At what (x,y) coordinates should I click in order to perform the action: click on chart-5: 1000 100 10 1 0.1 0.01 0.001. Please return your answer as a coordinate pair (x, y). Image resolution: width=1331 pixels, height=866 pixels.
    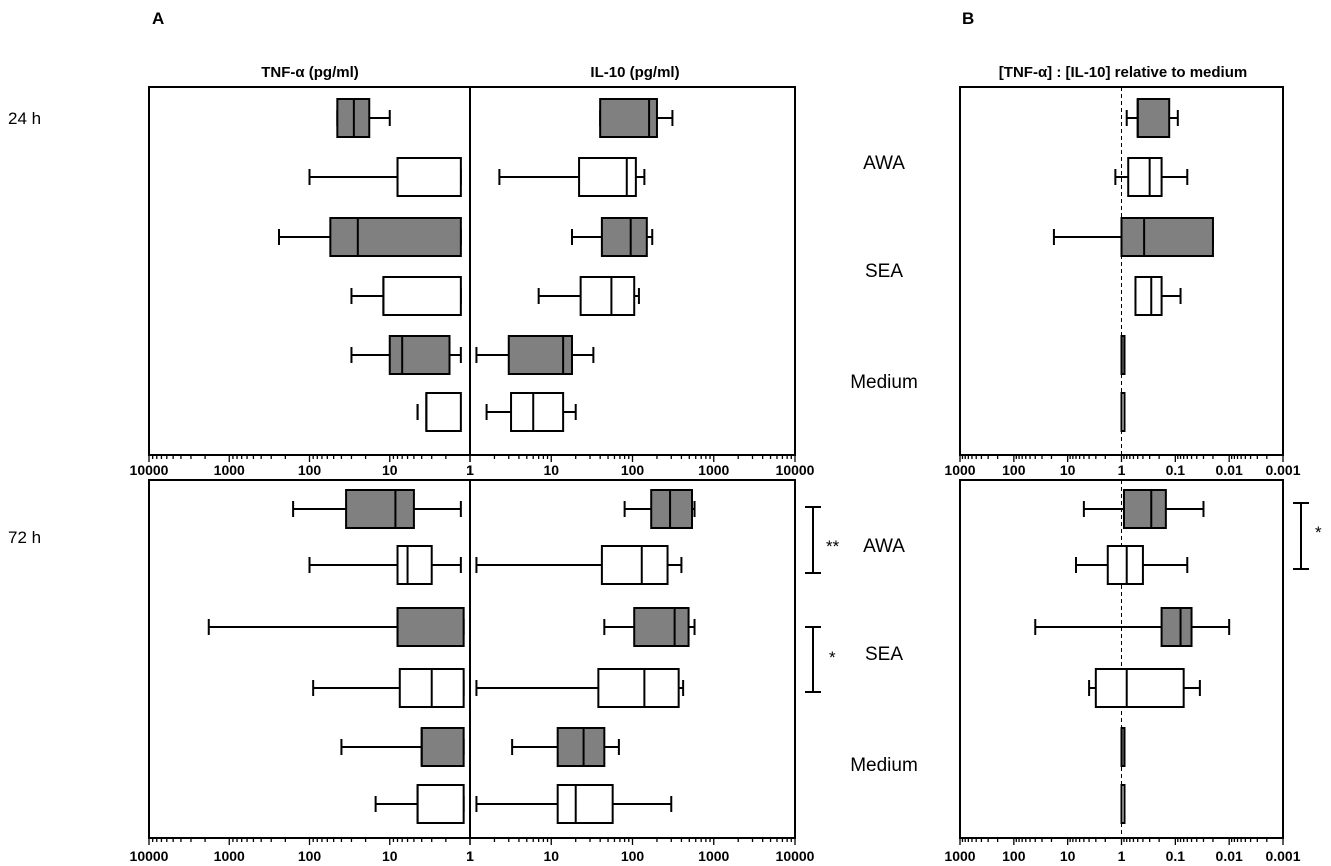
    Looking at the image, I should click on (1122, 282).